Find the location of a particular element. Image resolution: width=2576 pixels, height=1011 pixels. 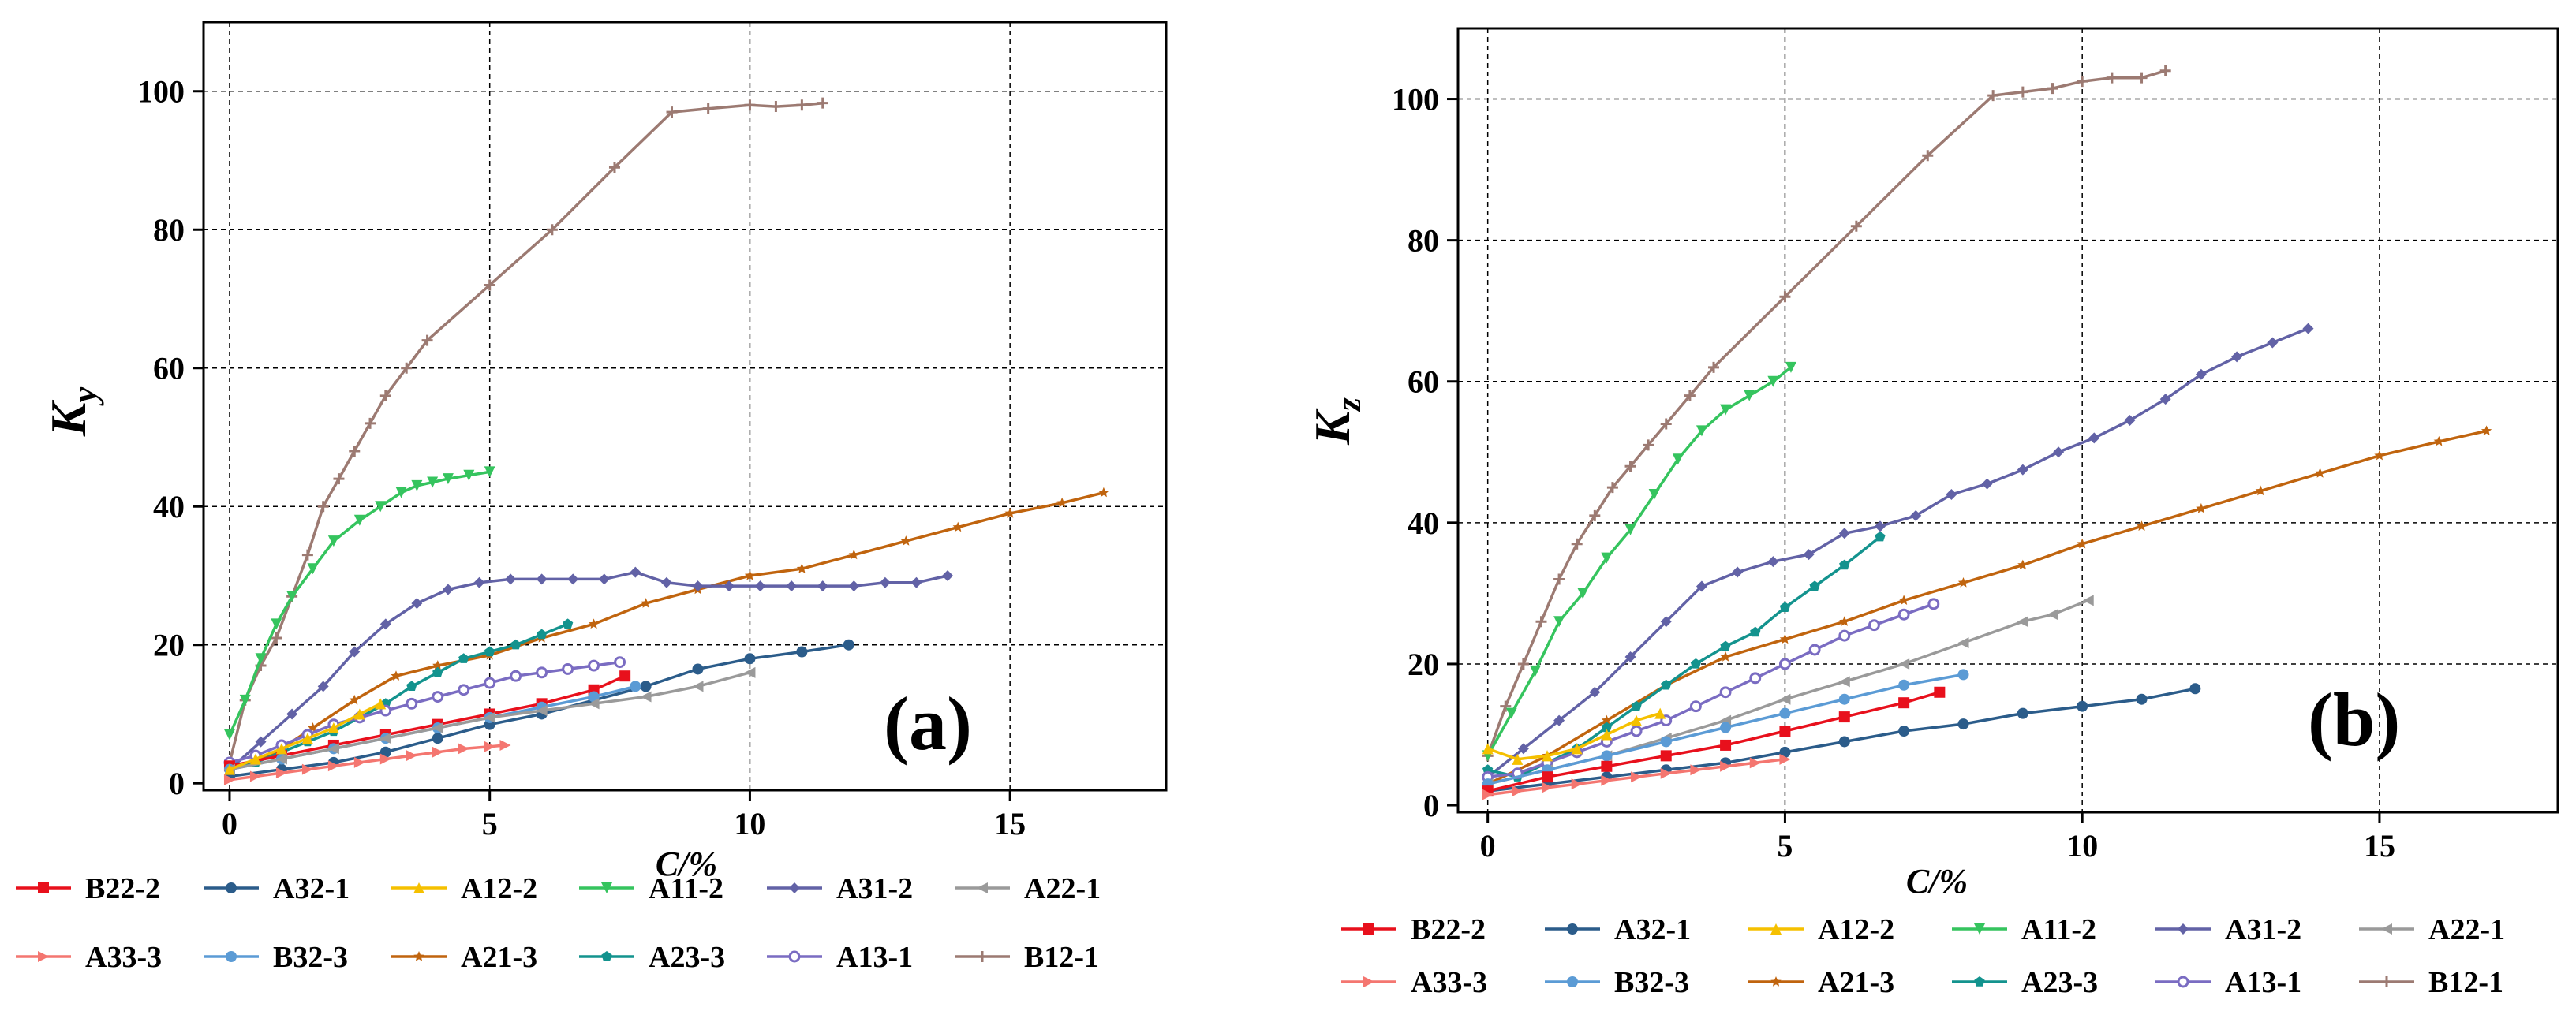

y-tick-label: 80 is located at coordinates (1423, 241).